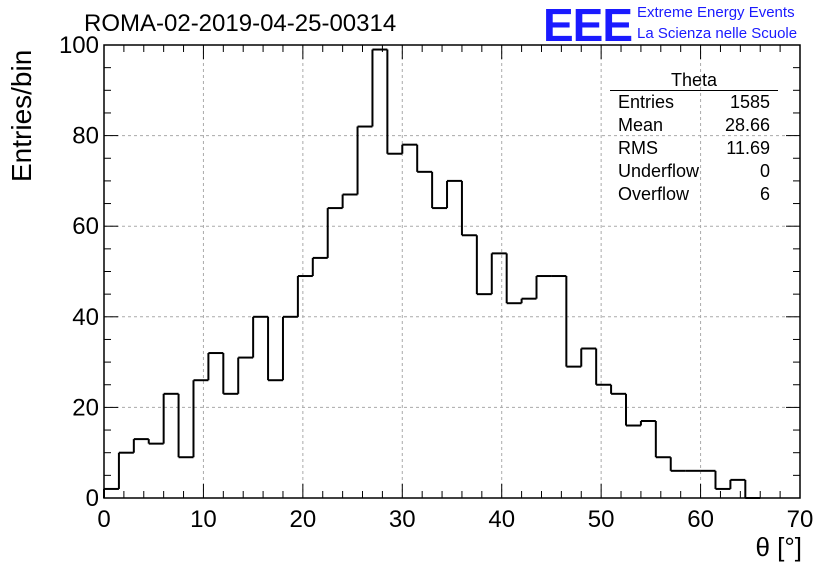  Describe the element at coordinates (85, 317) in the screenshot. I see `y-tick-label: 40` at that location.